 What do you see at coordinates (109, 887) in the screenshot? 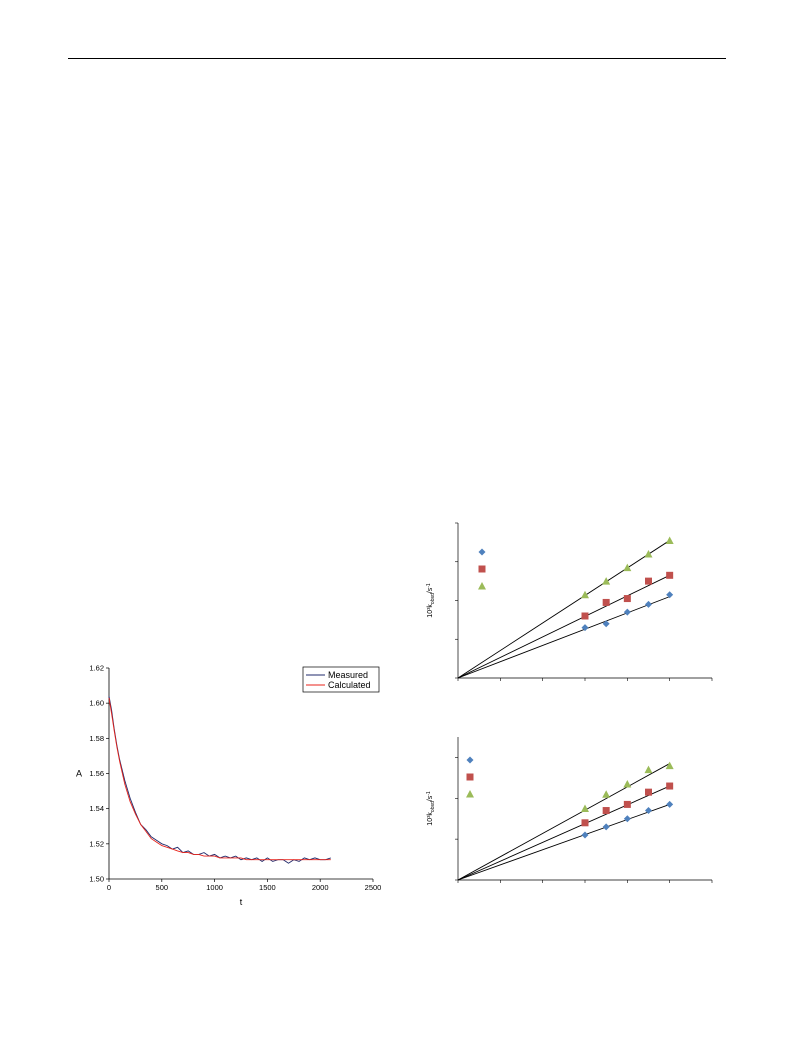
I see `x-tick-label: 0` at bounding box center [109, 887].